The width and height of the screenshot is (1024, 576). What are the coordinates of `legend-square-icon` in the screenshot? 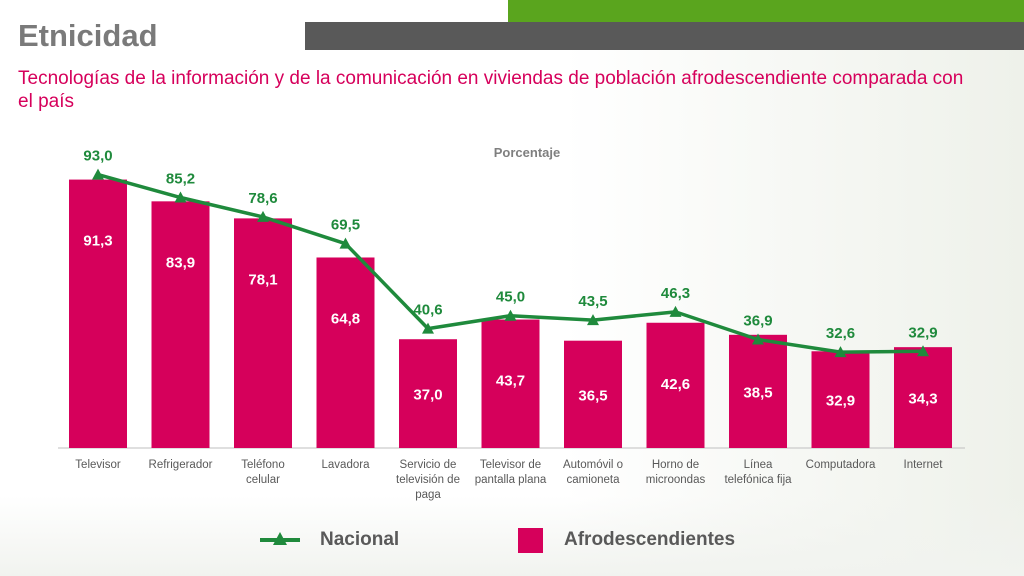 It's located at (530, 540).